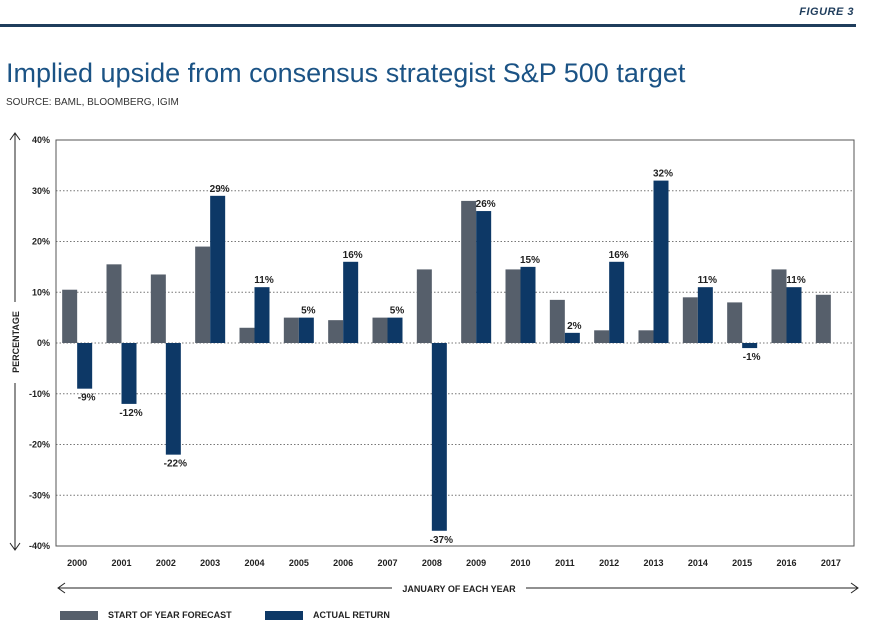  I want to click on x-axis-arrowhead-left, so click(61, 588).